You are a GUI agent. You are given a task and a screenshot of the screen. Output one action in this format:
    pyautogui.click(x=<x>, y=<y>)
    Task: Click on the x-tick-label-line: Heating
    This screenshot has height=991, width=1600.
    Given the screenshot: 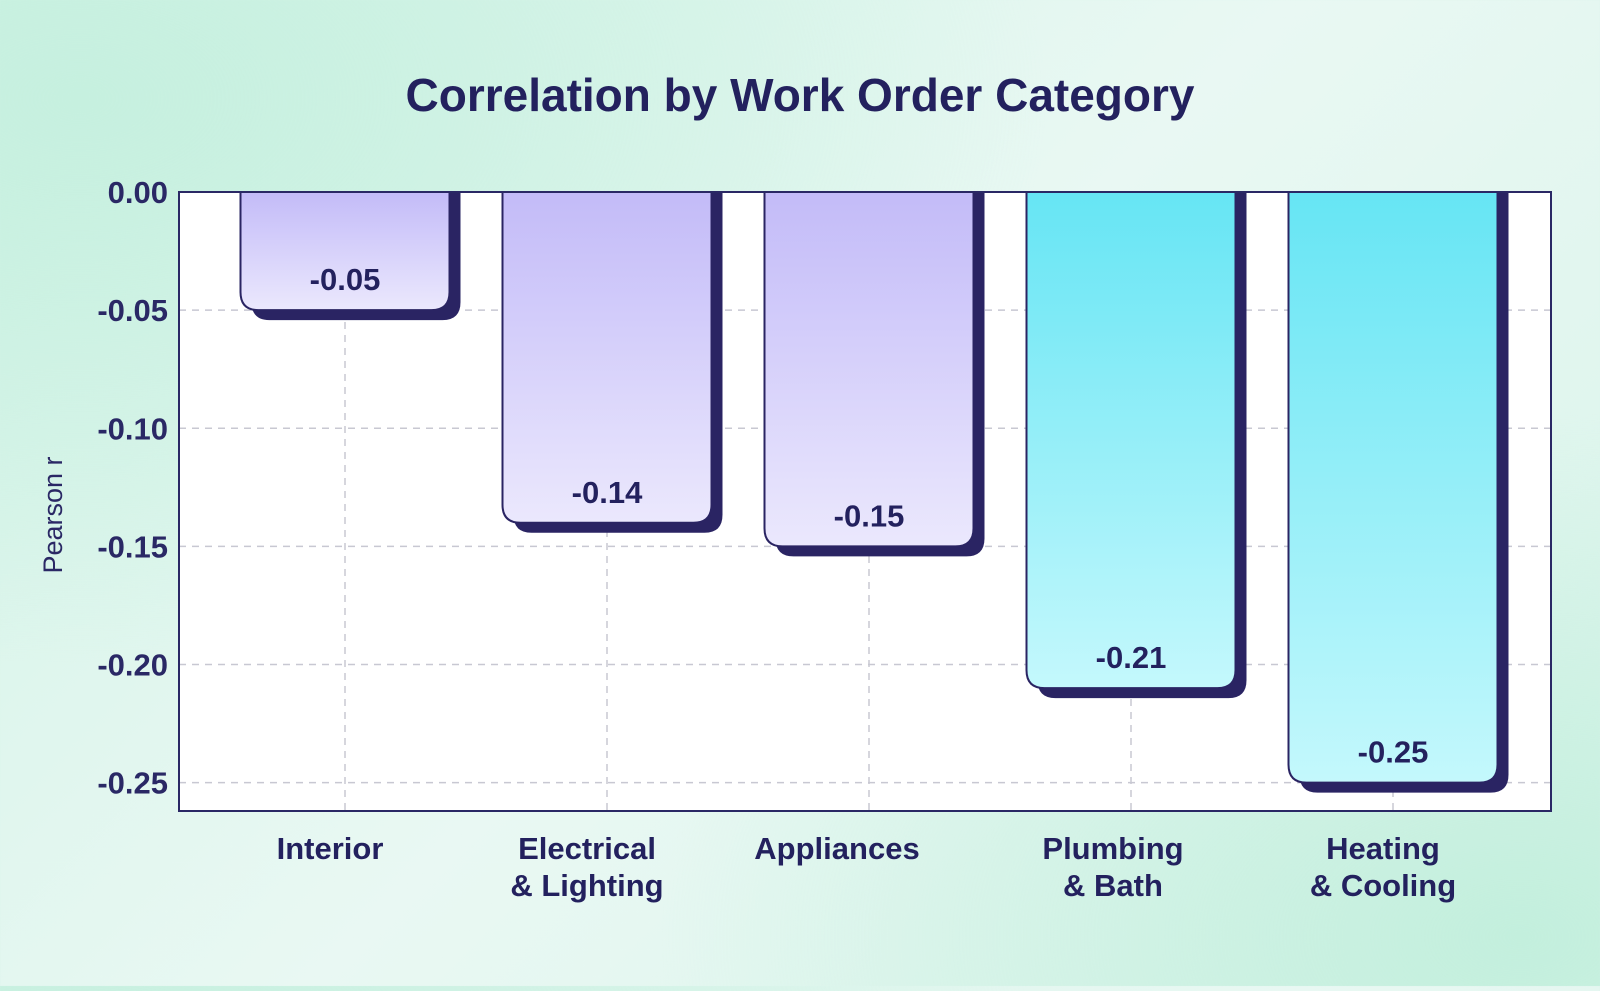 What is the action you would take?
    pyautogui.click(x=1383, y=848)
    